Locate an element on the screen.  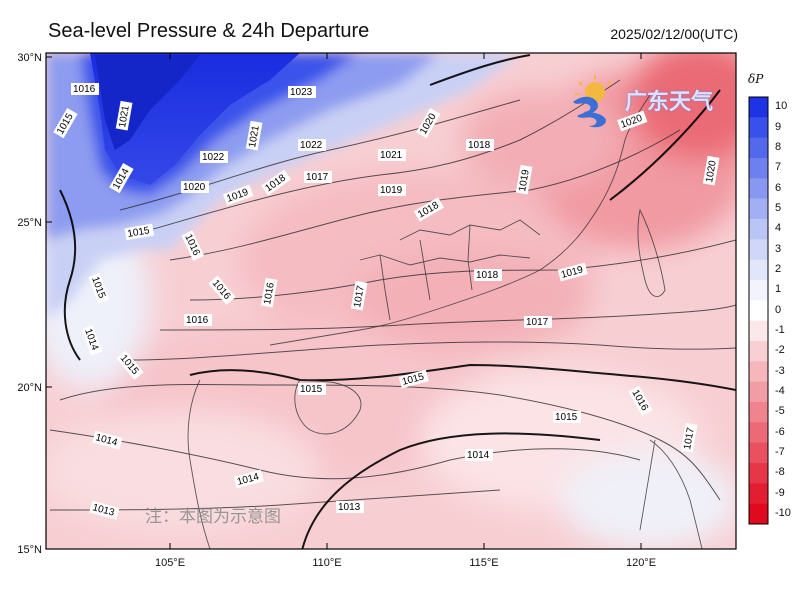
colorbar-tick-label: -3 is located at coordinates (780, 370).